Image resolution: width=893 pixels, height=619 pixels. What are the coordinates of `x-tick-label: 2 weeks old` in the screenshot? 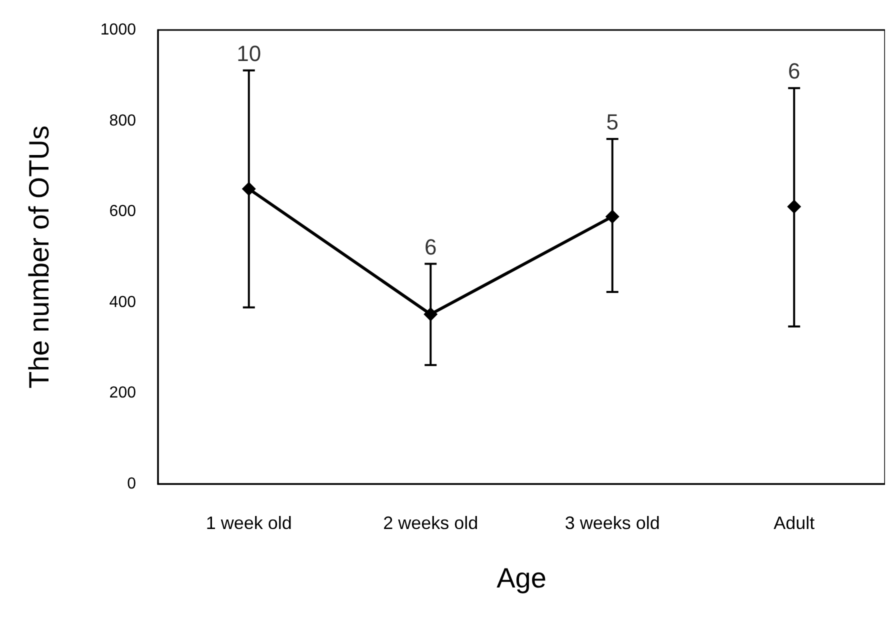 It's located at (430, 523).